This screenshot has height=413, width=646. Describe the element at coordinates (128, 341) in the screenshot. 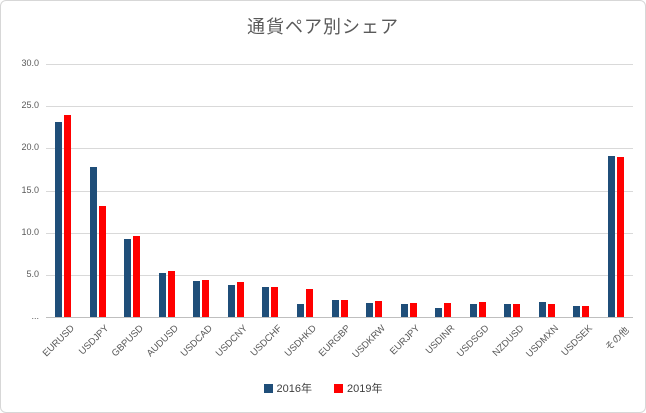

I see `x-axis-tick-label: GBPUSD` at that location.